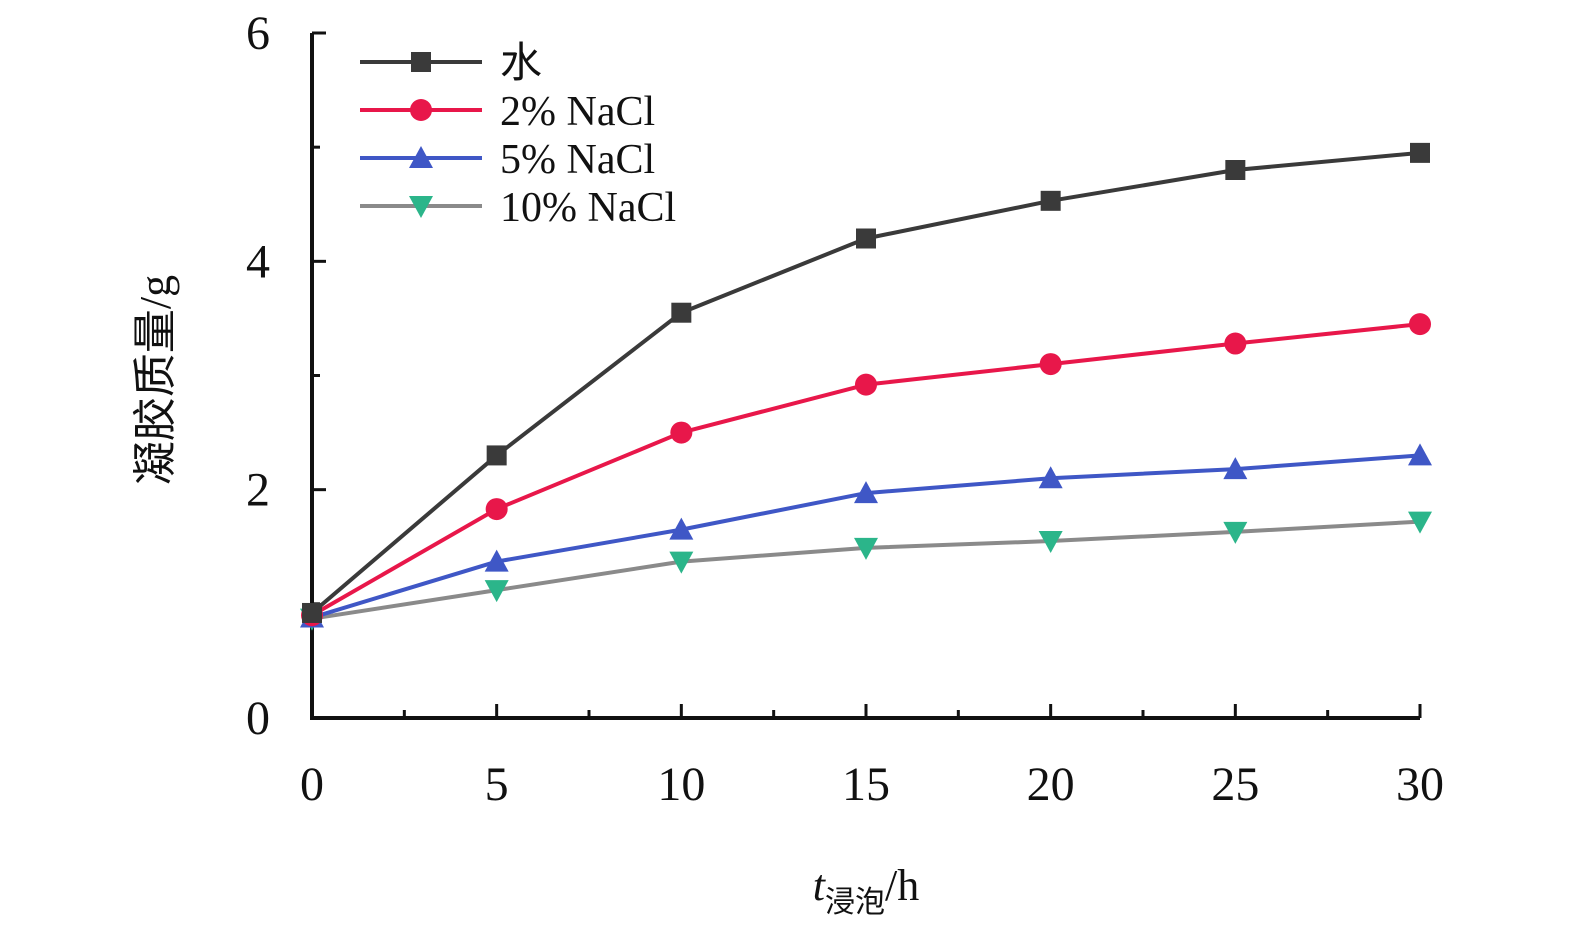 The height and width of the screenshot is (935, 1575). Describe the element at coordinates (312, 784) in the screenshot. I see `x-tick-label: 0` at that location.